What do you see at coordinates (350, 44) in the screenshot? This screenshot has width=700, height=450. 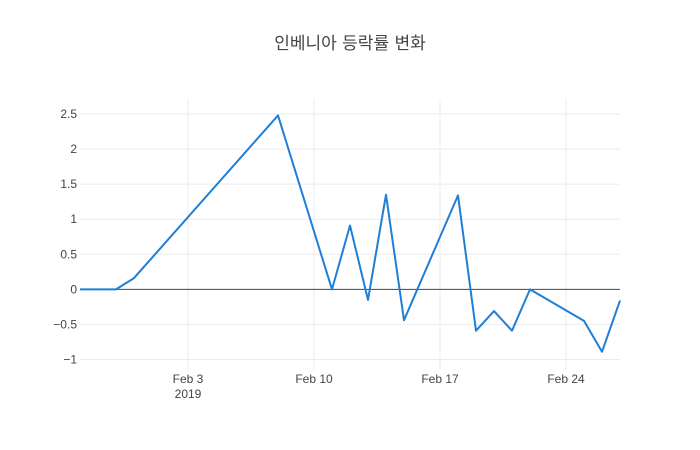 I see `chart-title: 인베니아 등락률 변화` at bounding box center [350, 44].